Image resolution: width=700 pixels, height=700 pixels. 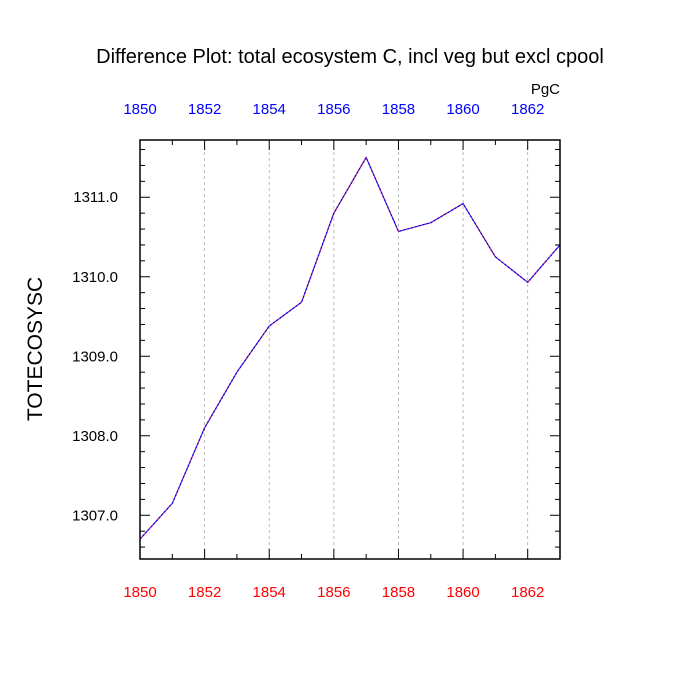 I want to click on y-tick-label: 1310.0, so click(x=95, y=277).